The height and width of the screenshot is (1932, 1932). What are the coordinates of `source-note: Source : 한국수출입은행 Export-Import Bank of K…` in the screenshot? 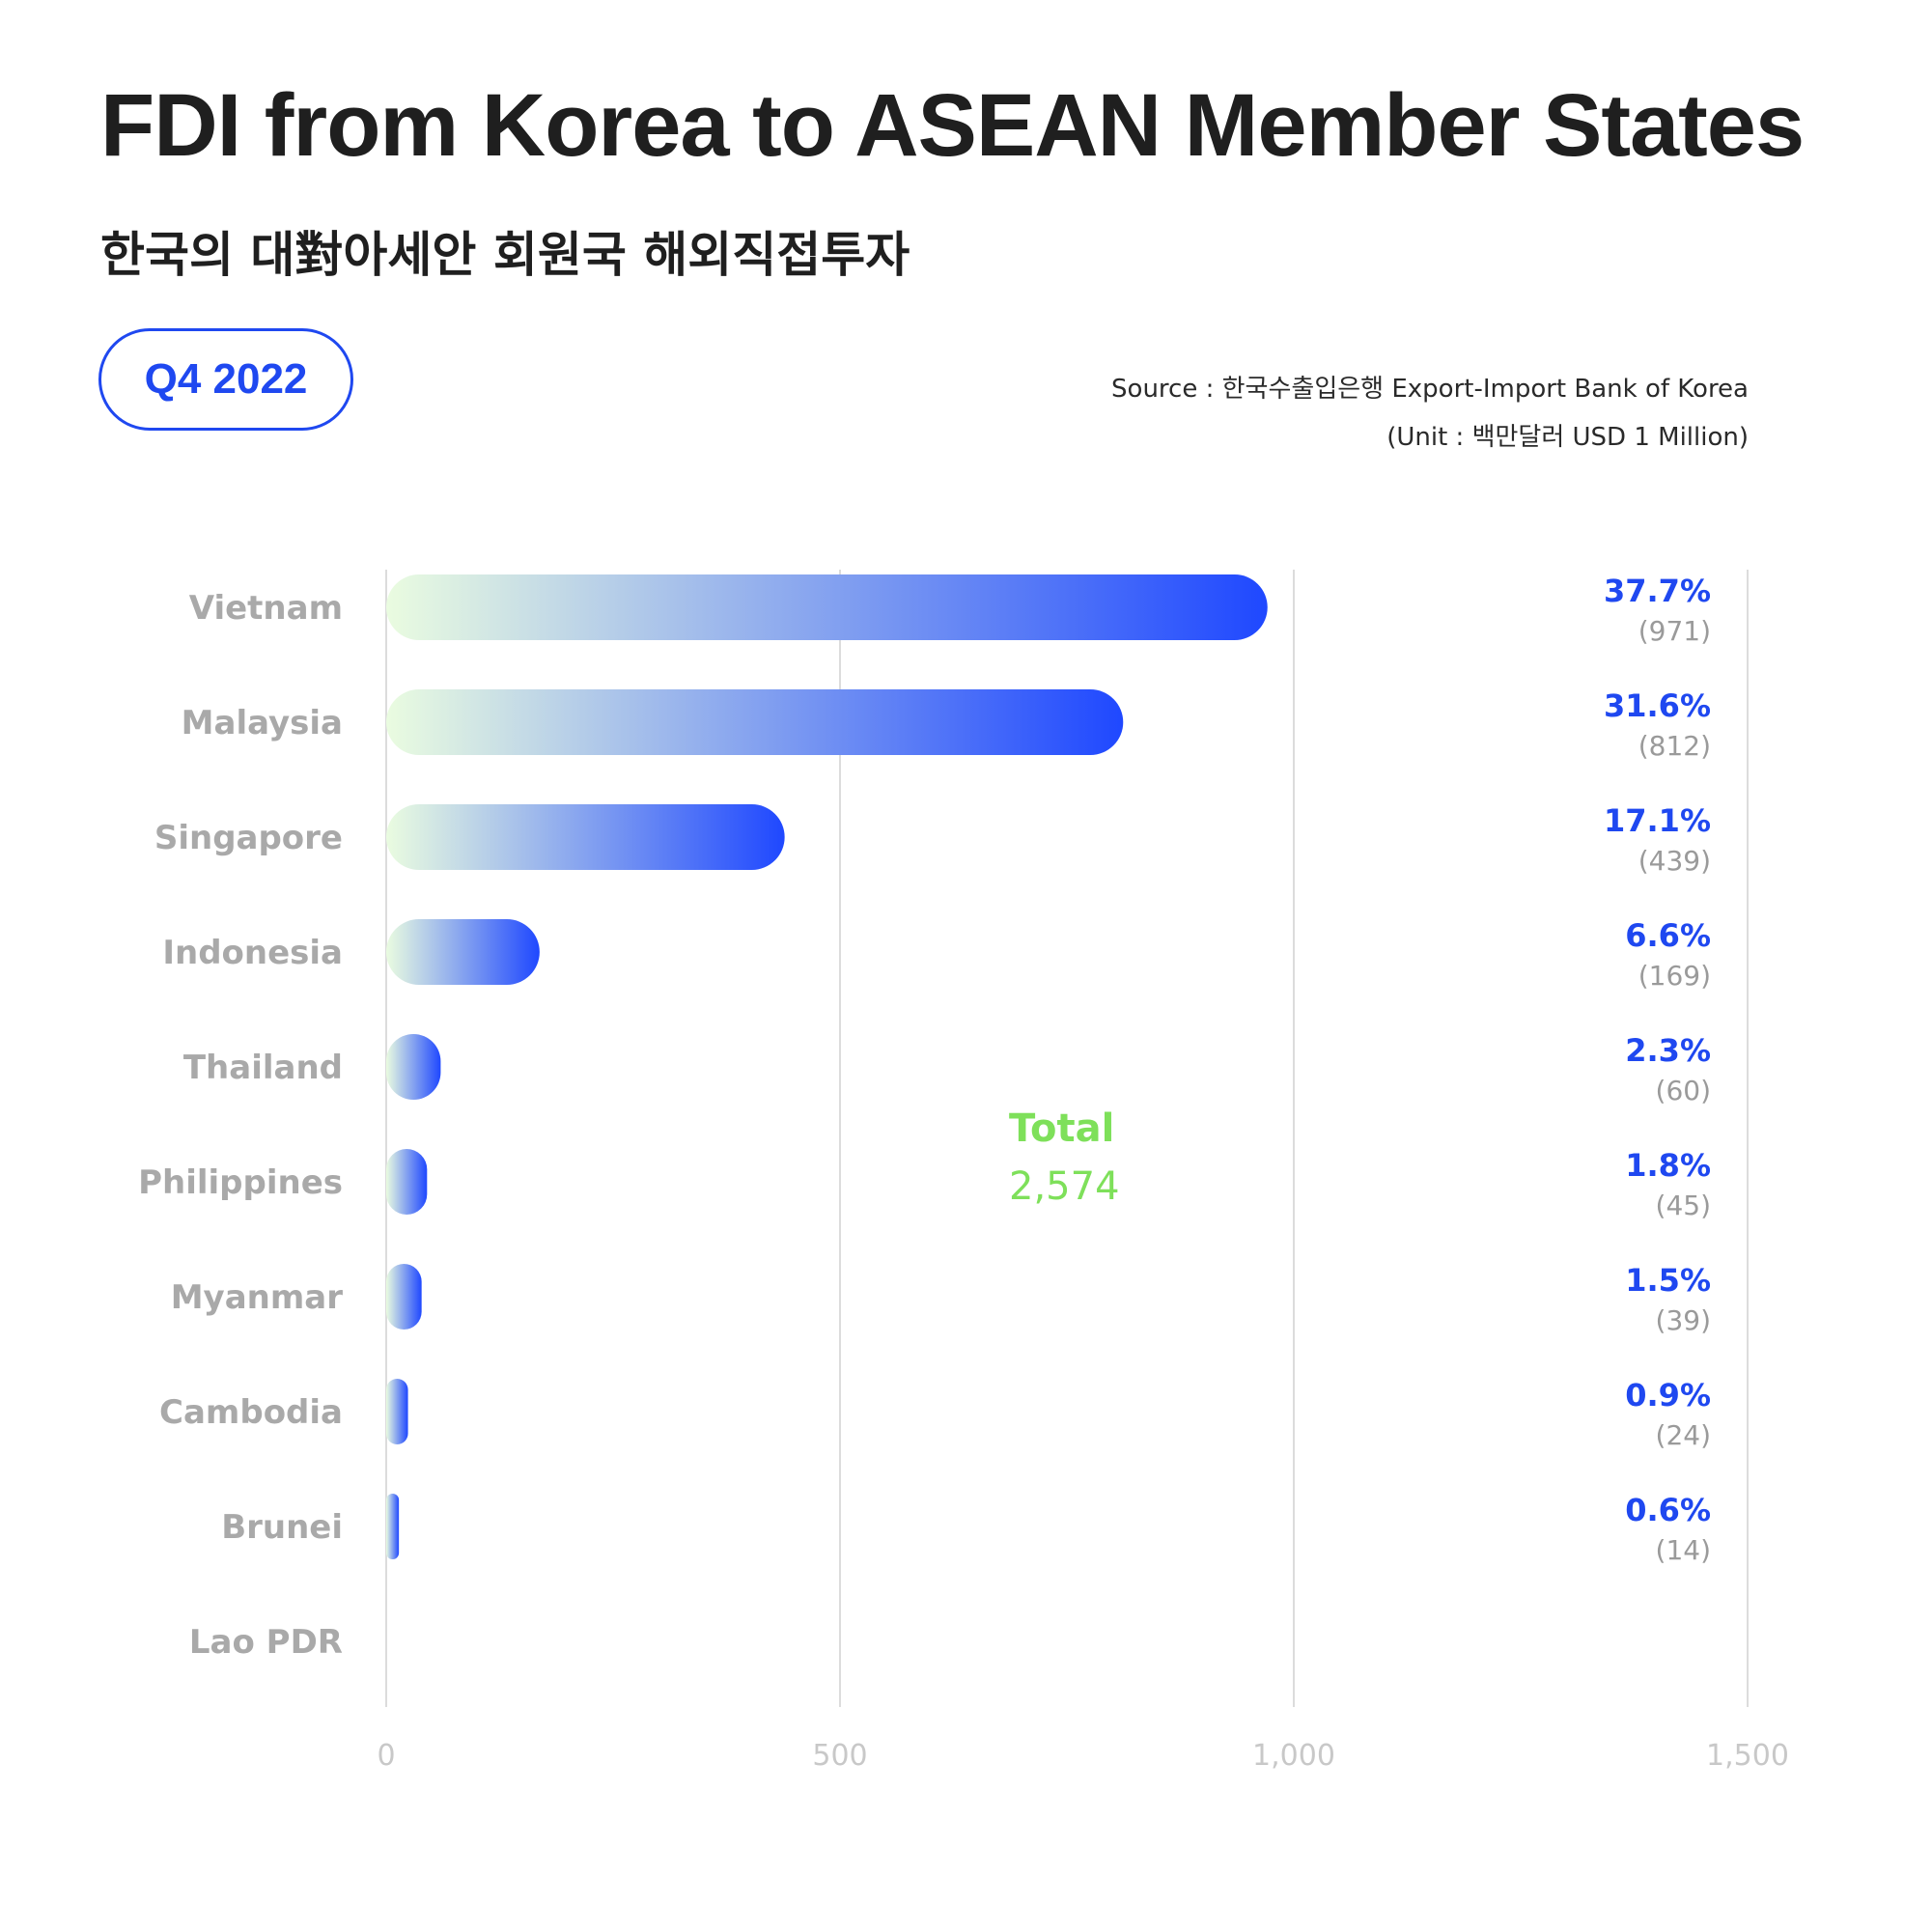 It's located at (1430, 390).